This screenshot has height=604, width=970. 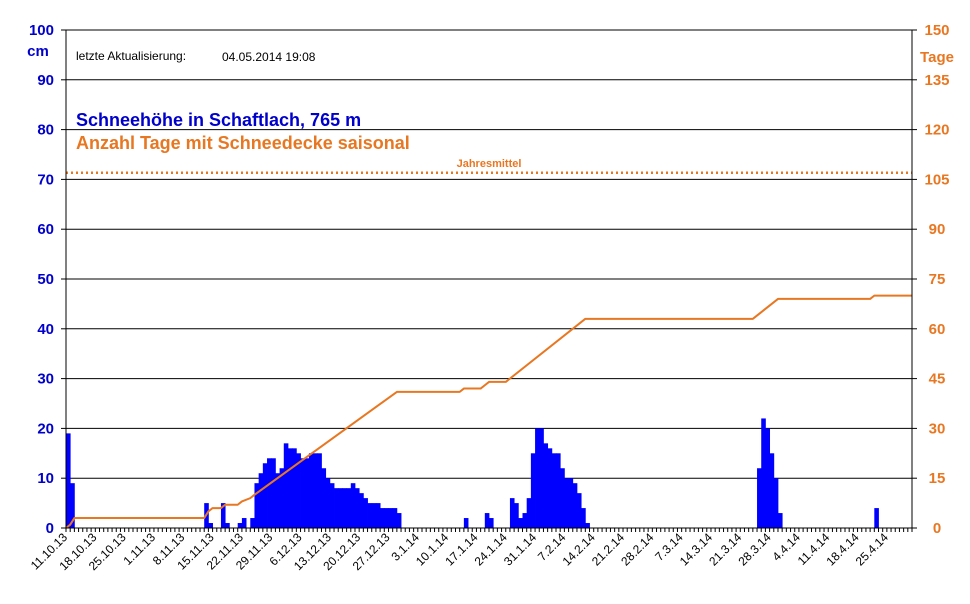 I want to click on reference-line-label-0: Jahresmittel, so click(x=489, y=164).